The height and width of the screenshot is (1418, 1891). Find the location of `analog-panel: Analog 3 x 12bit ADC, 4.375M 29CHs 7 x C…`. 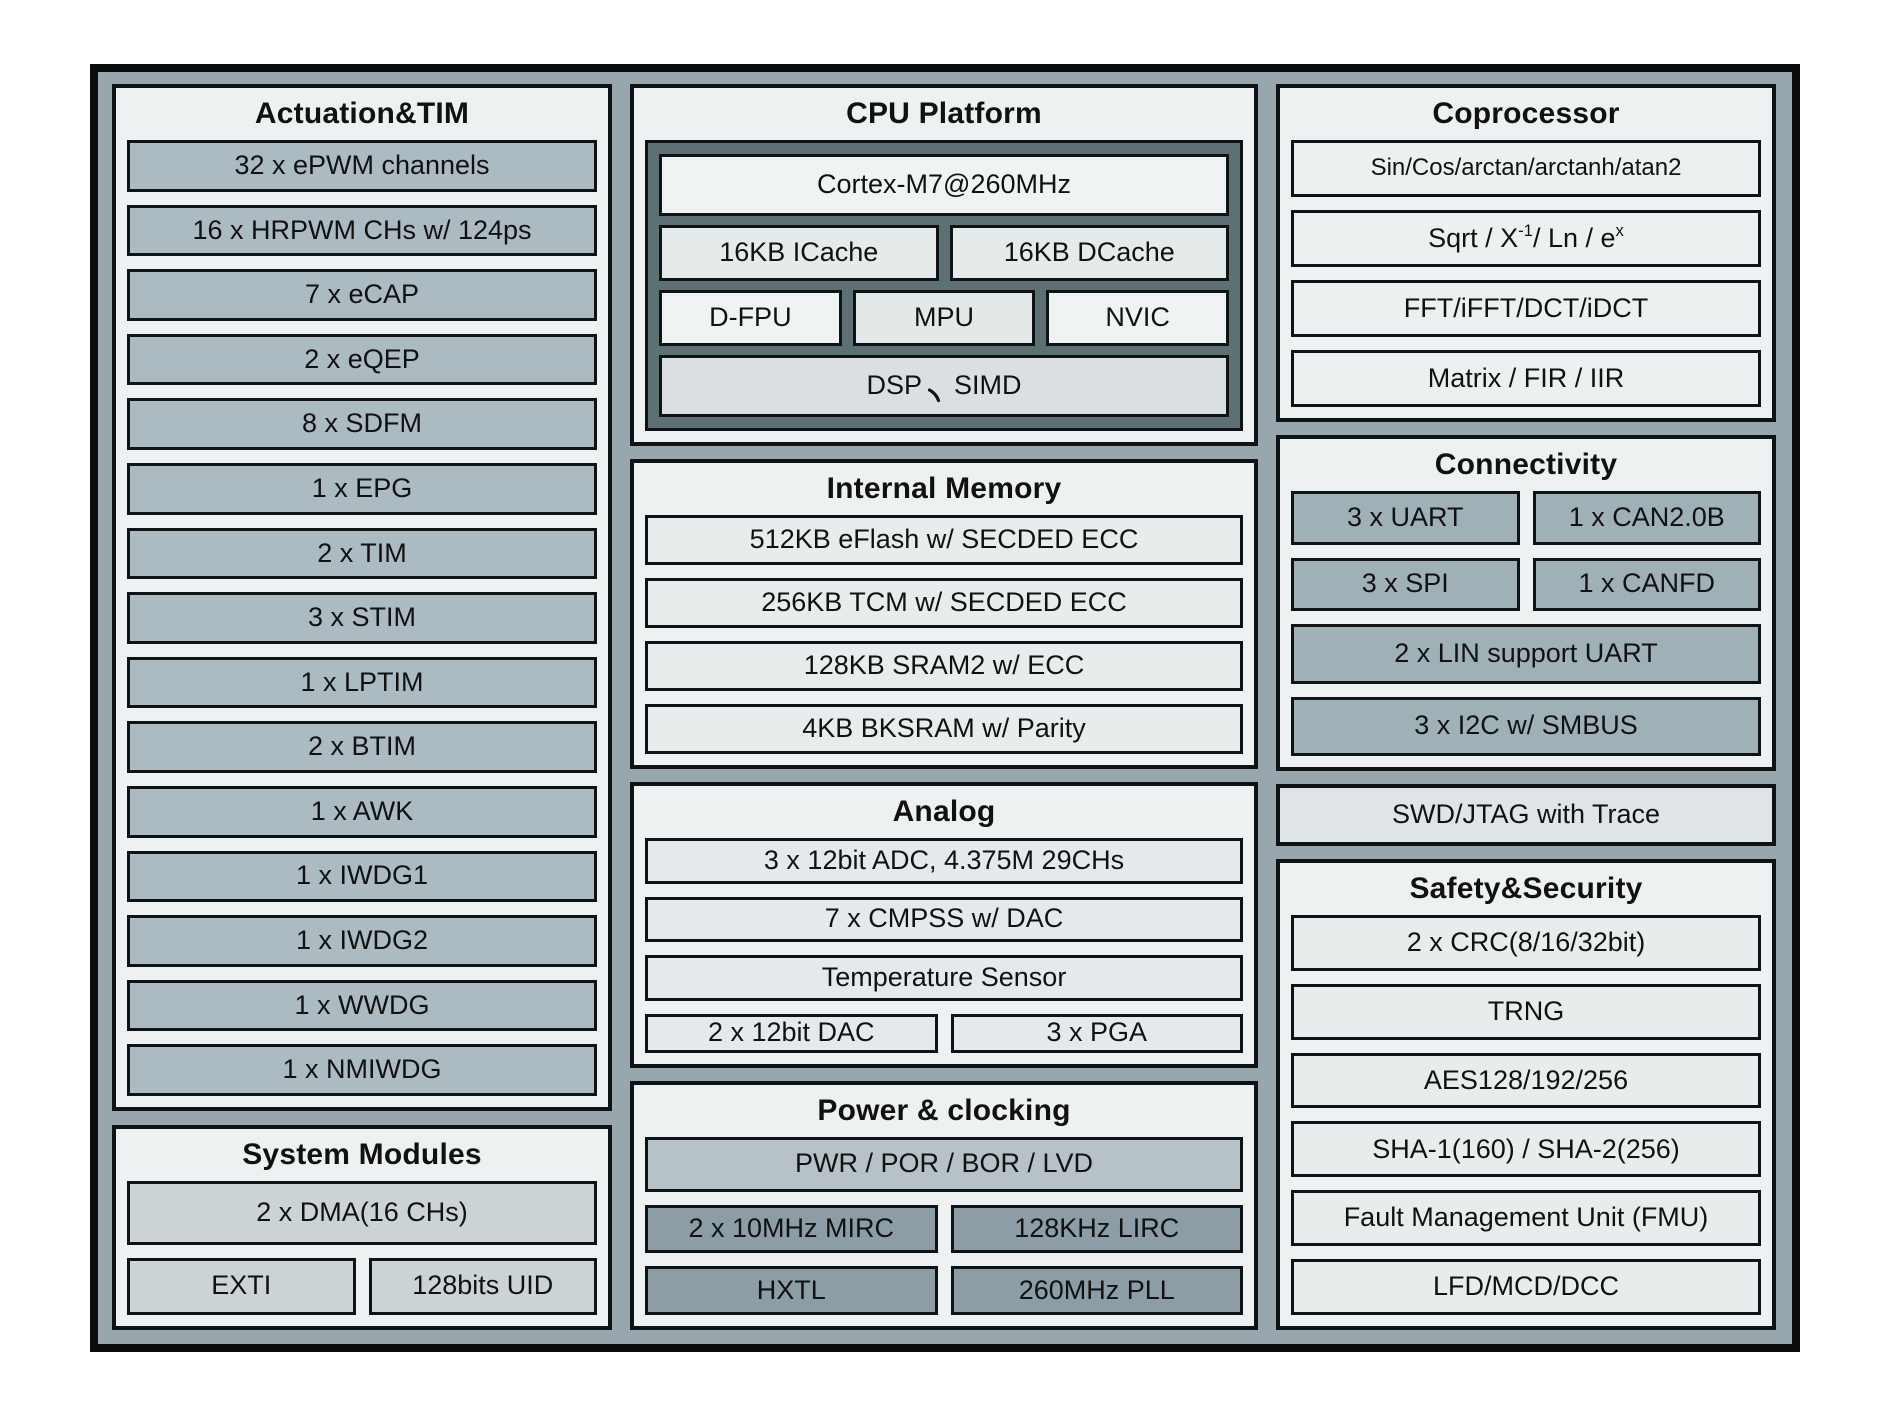

analog-panel: Analog 3 x 12bit ADC, 4.375M 29CHs 7 x C… is located at coordinates (944, 925).